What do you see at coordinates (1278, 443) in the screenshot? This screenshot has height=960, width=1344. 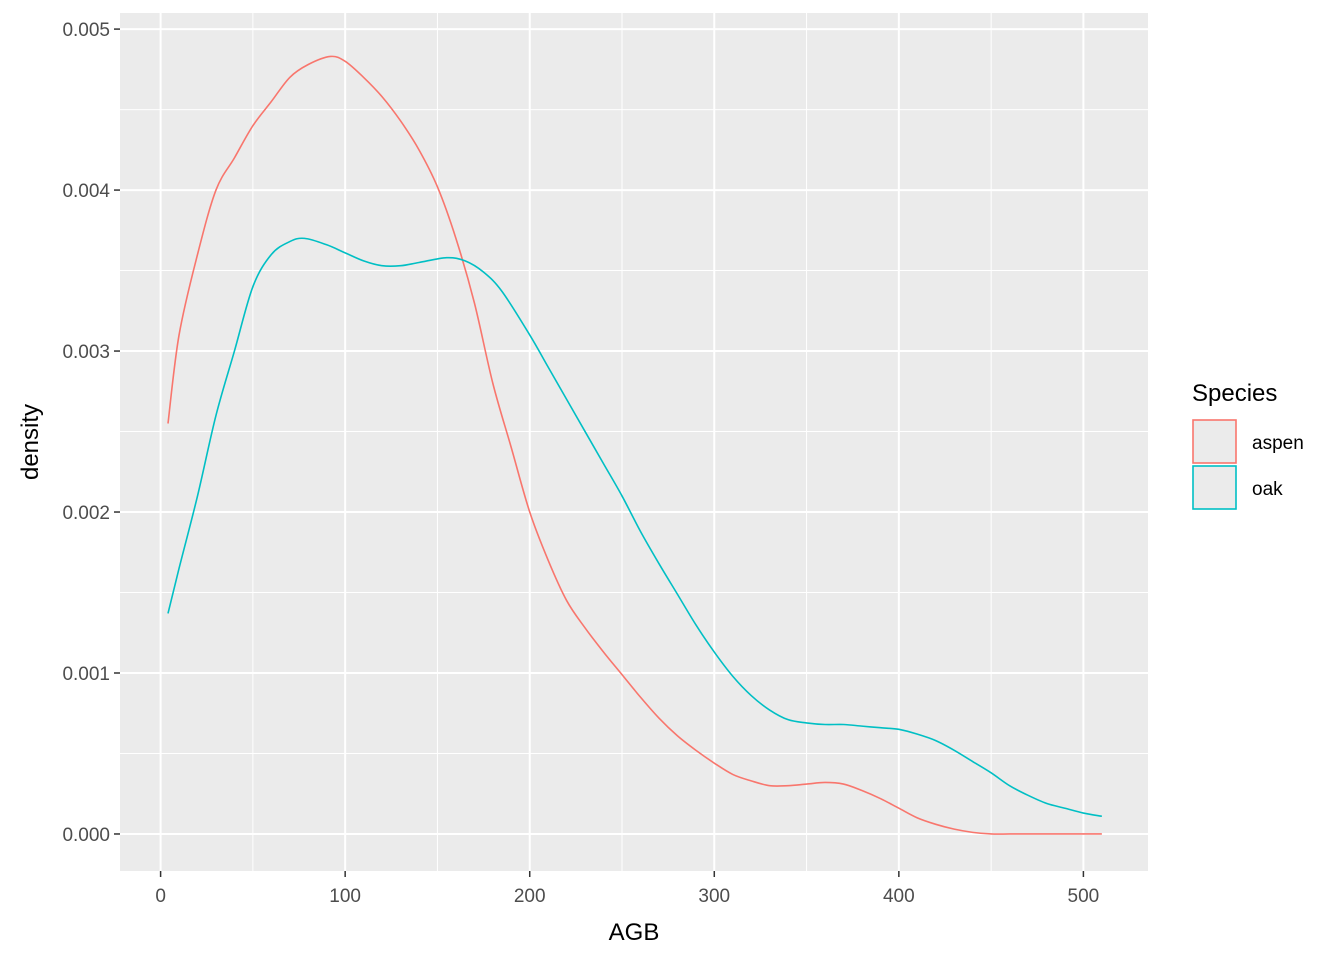 I see `legend-label-aspen: aspen` at bounding box center [1278, 443].